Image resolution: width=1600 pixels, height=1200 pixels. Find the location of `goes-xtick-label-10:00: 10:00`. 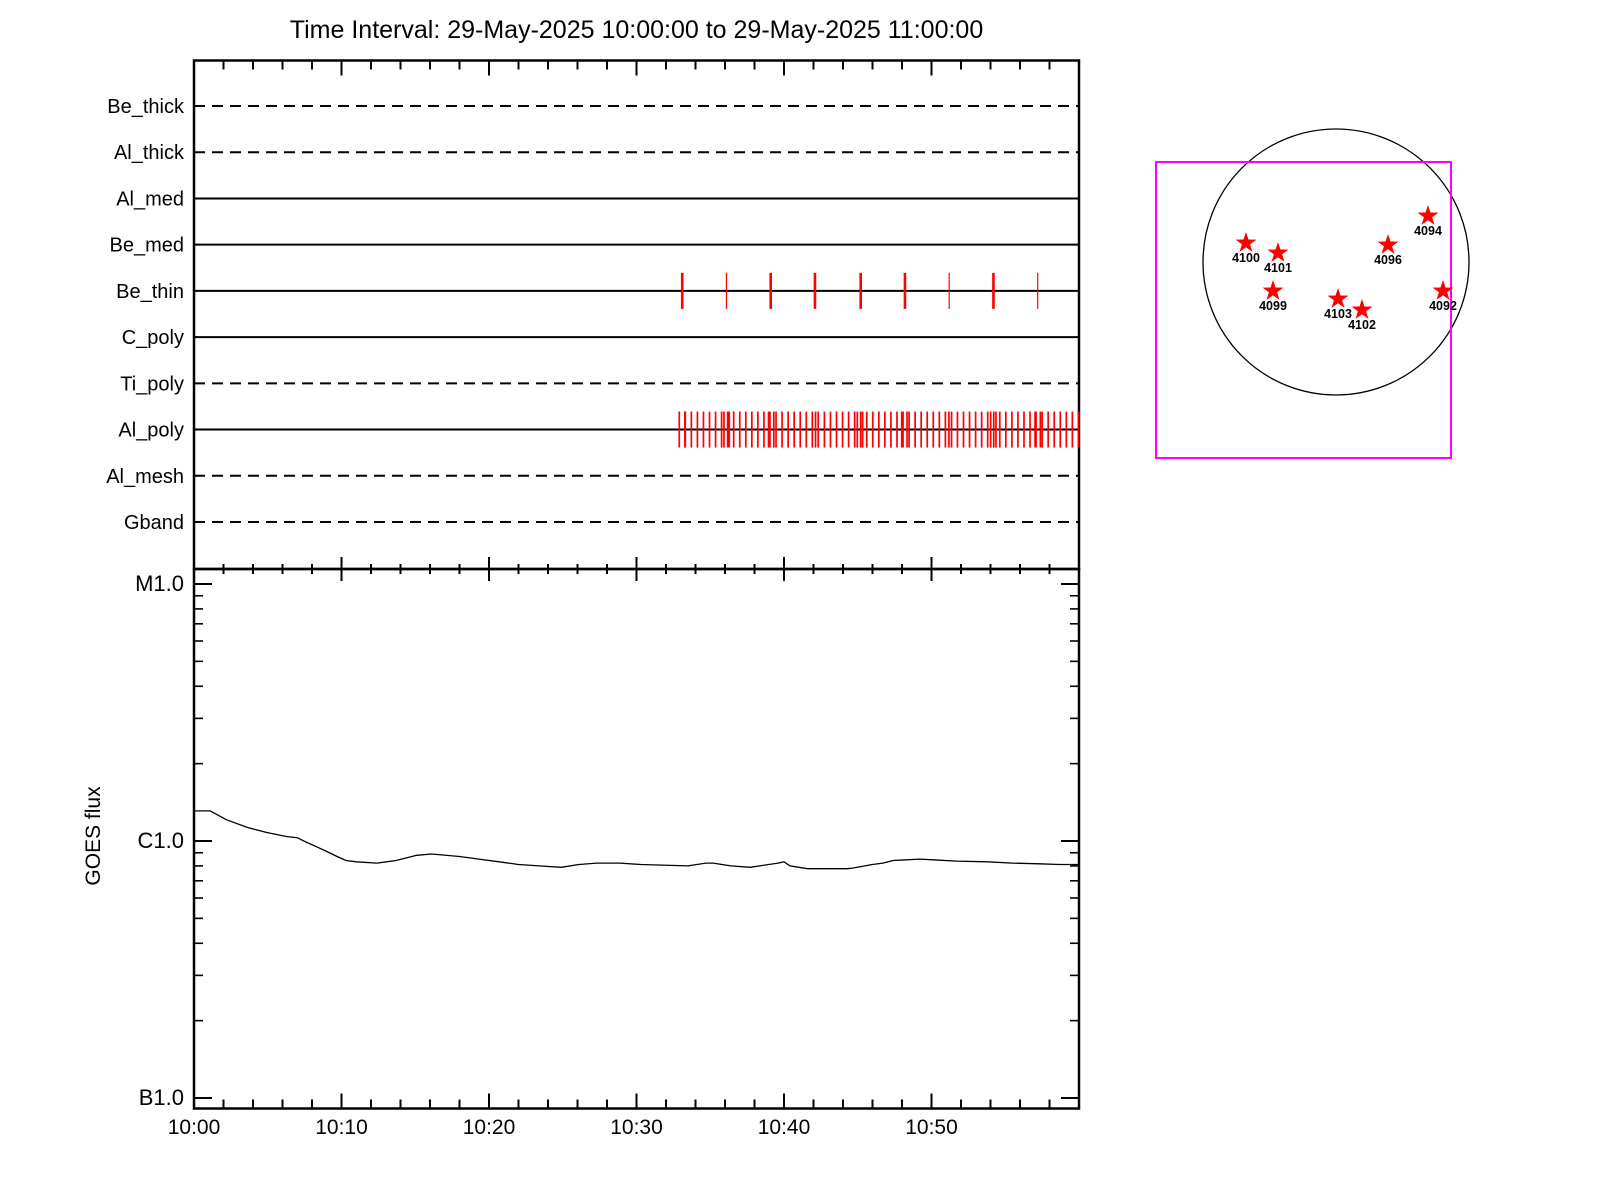

goes-xtick-label-10:00: 10:00 is located at coordinates (194, 1127).